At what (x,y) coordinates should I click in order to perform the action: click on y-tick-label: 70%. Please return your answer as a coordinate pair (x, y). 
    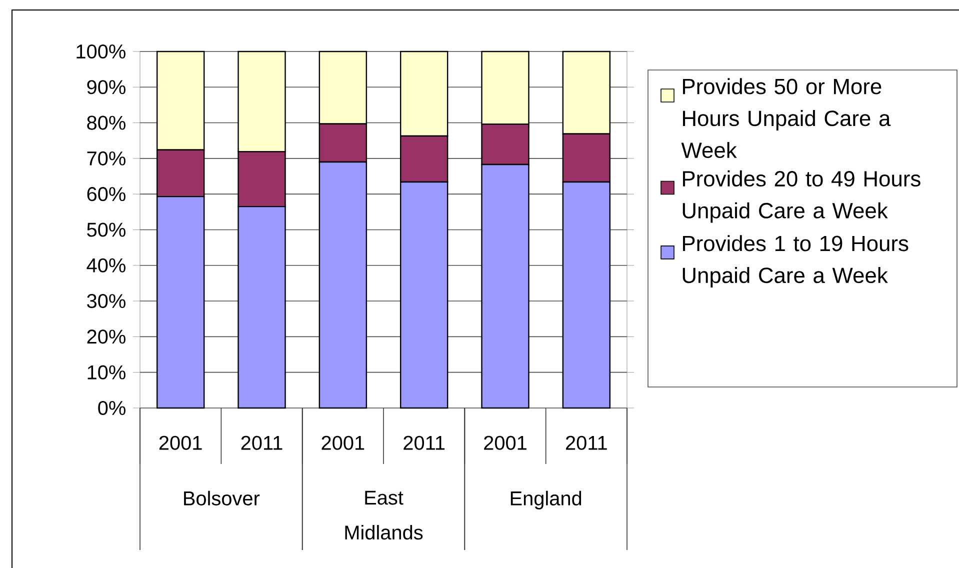
    Looking at the image, I should click on (106, 158).